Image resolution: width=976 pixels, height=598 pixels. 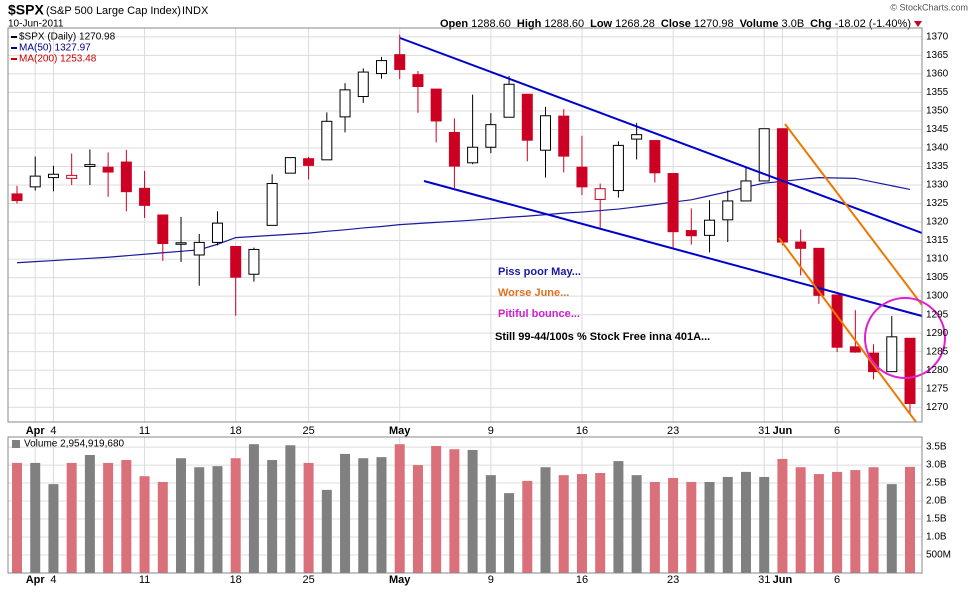 I want to click on date: 10-Jun-2011, so click(x=36, y=24).